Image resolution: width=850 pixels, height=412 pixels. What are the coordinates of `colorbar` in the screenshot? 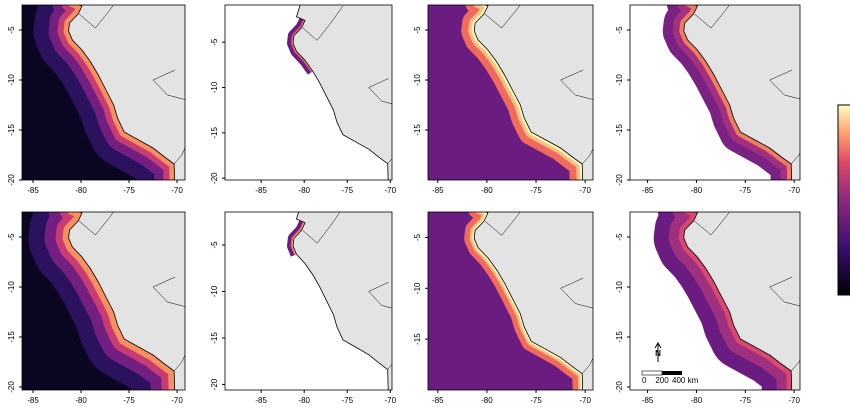 It's located at (843, 200).